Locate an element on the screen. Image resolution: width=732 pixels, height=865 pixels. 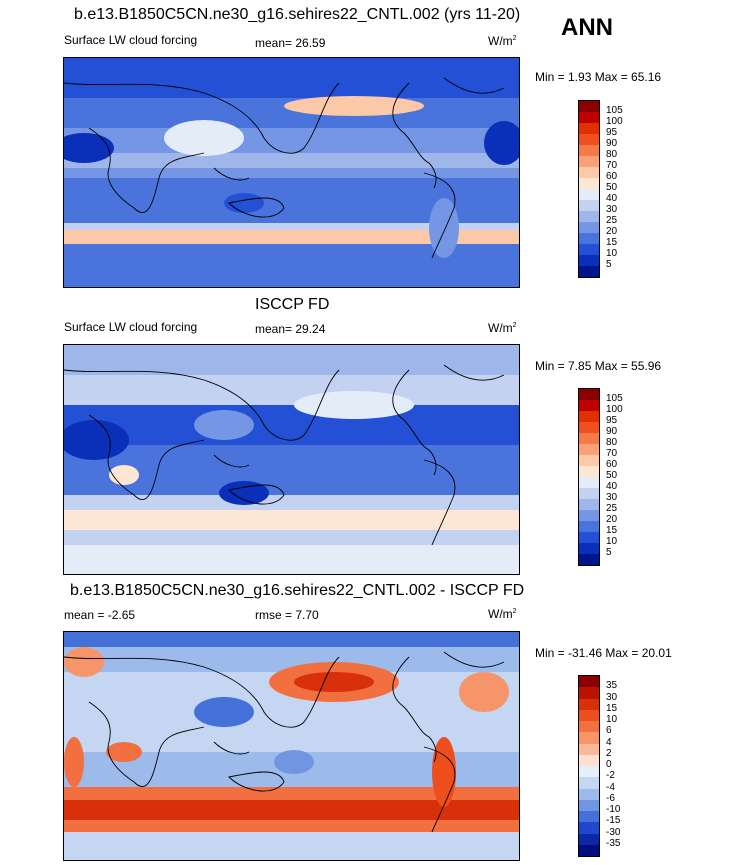
panel2-minmax: Min = 7.85 Max = 55.96 is located at coordinates (598, 366).